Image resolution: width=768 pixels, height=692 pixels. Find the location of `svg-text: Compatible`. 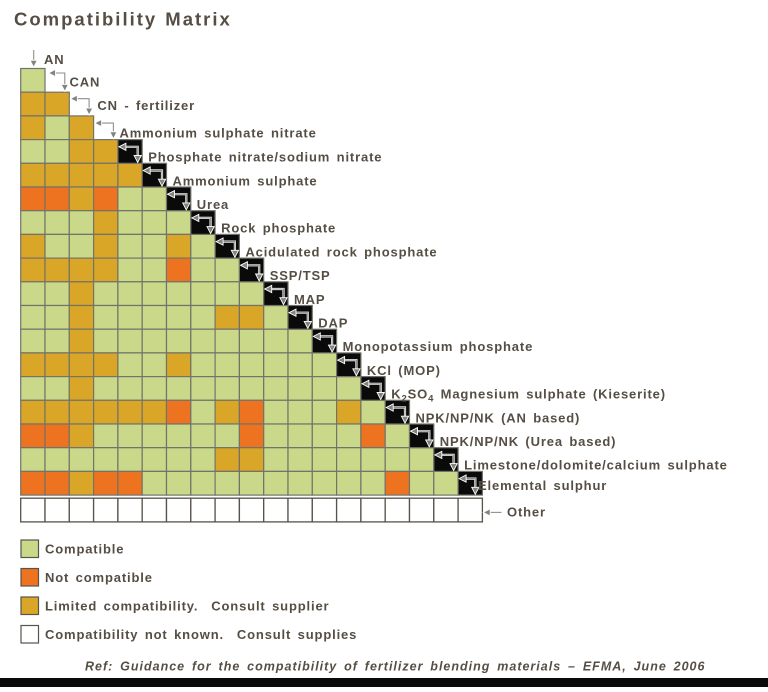

svg-text: Compatible is located at coordinates (84, 549).